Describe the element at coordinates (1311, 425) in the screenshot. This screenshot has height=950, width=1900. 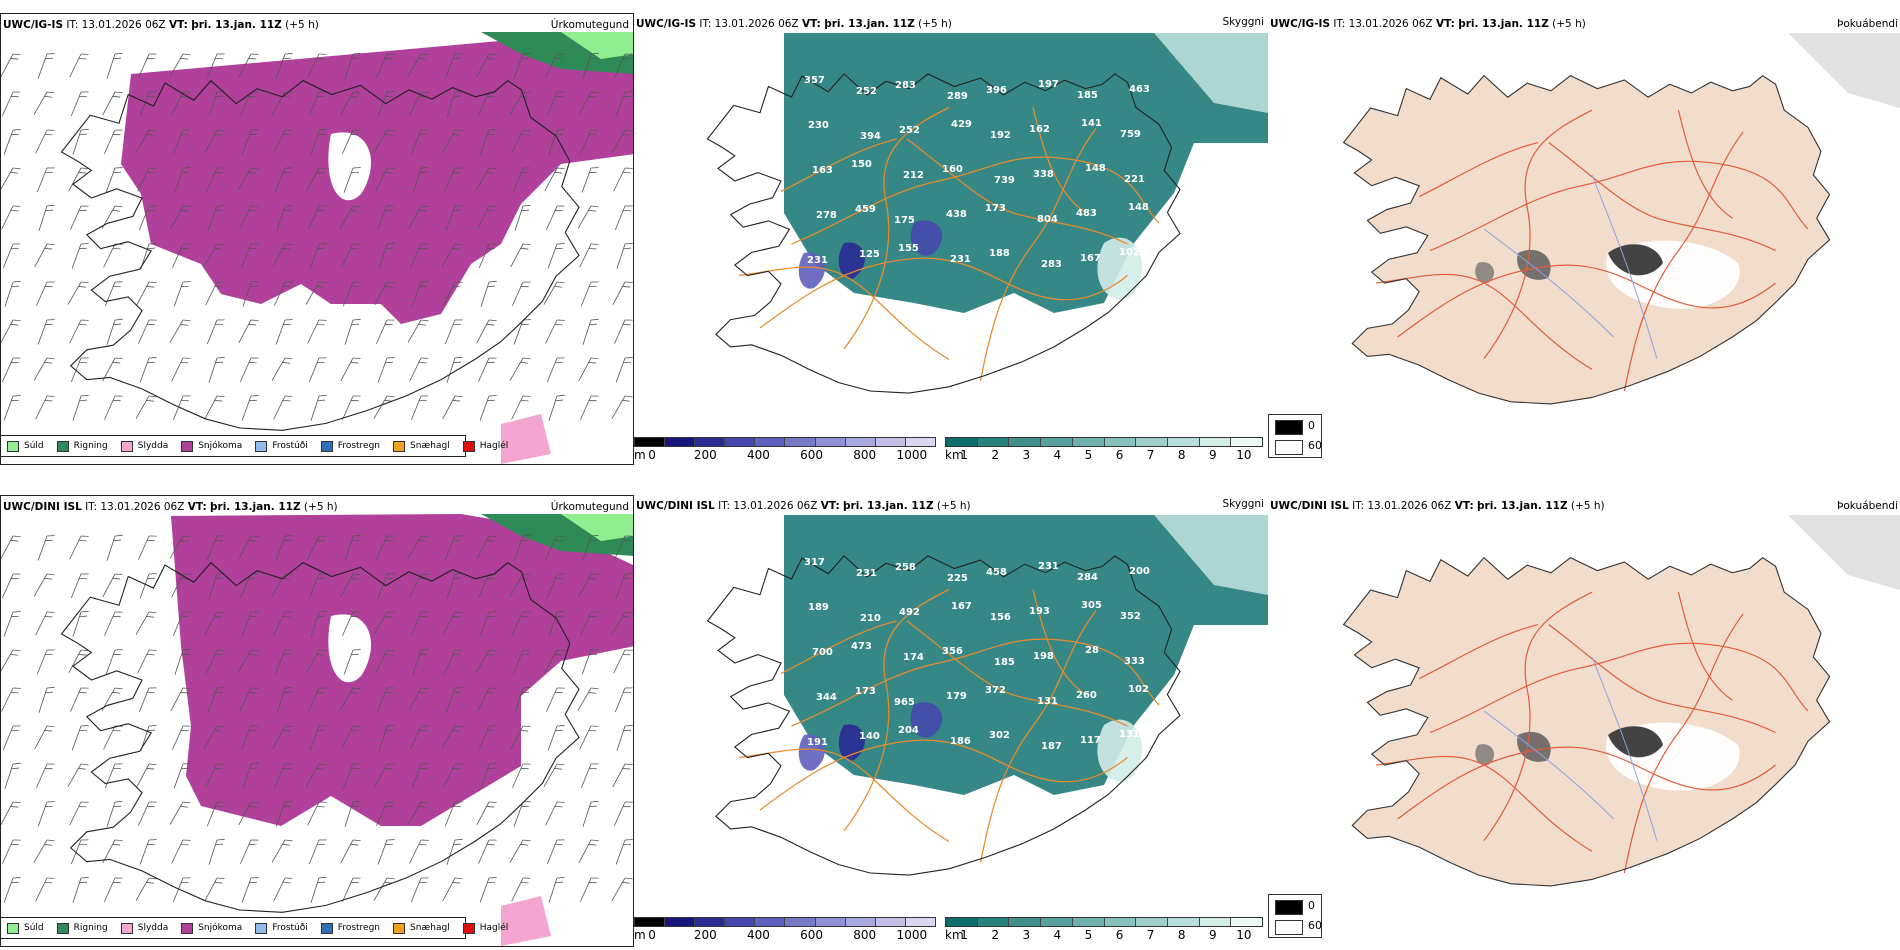
I see `fog-legend-label: 0` at that location.